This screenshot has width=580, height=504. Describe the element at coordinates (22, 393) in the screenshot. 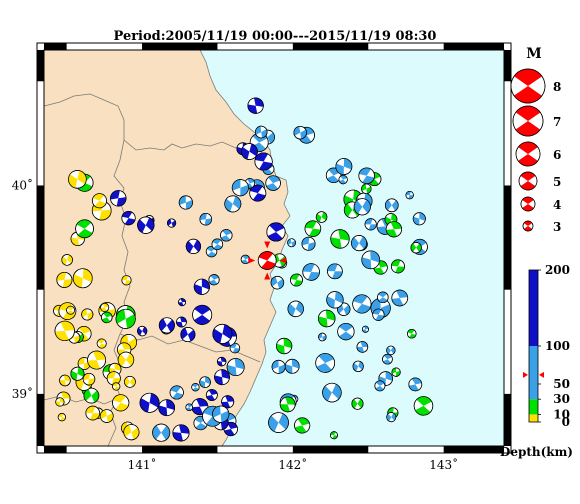

I see `lat-tick-label: 39˚` at that location.